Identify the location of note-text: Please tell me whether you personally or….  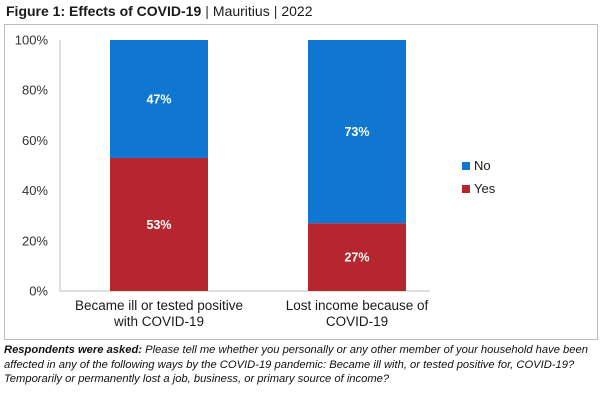
(296, 364).